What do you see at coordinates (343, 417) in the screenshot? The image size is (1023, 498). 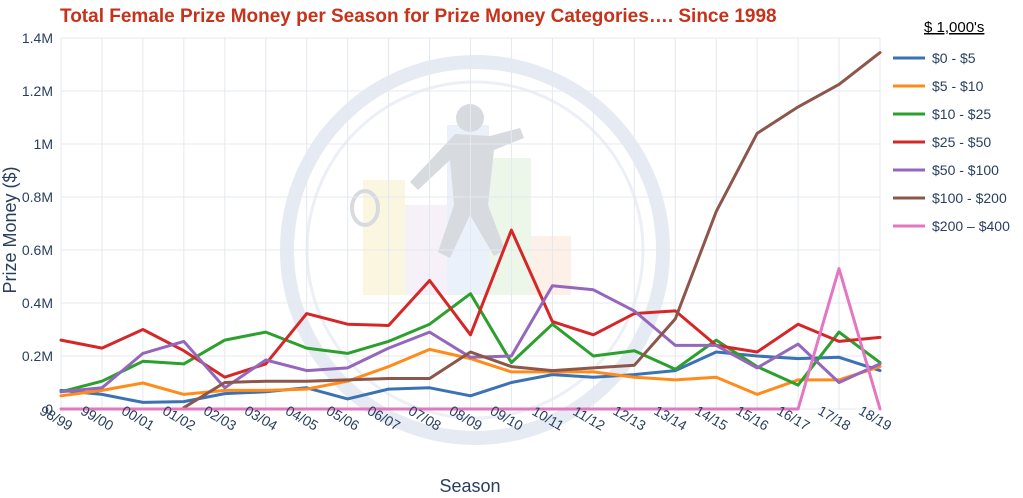 I see `x-tick-label: 05/06` at bounding box center [343, 417].